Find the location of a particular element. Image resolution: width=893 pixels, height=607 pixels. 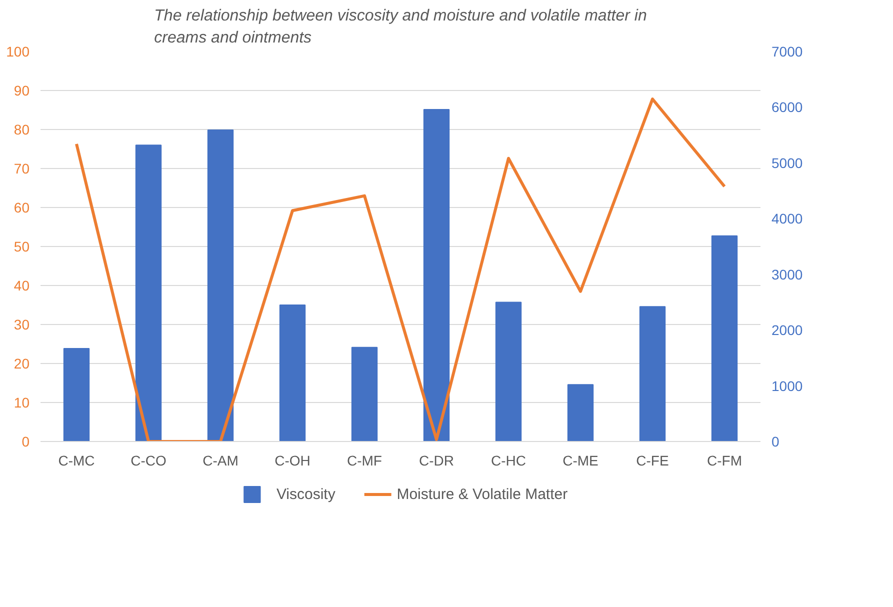

x-tick-label: C-OH is located at coordinates (292, 460).